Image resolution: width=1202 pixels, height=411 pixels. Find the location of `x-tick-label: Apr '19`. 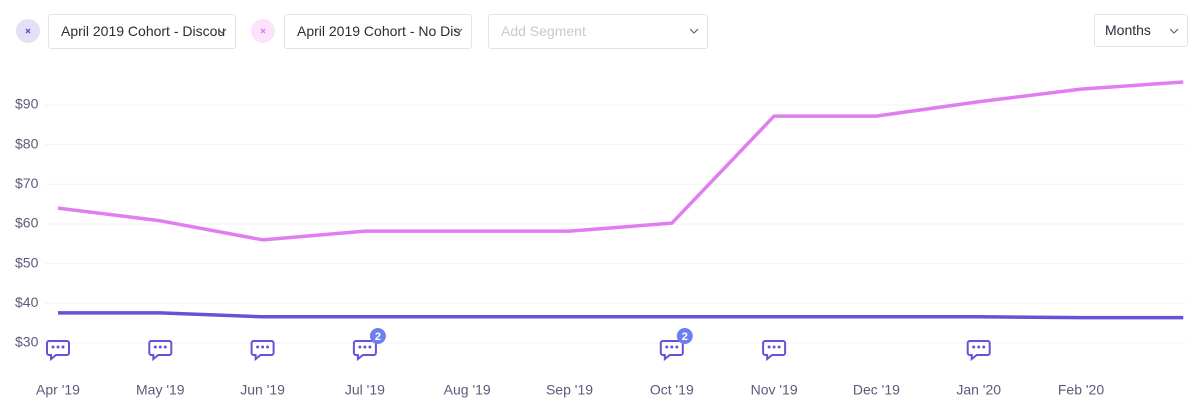

x-tick-label: Apr '19 is located at coordinates (58, 390).